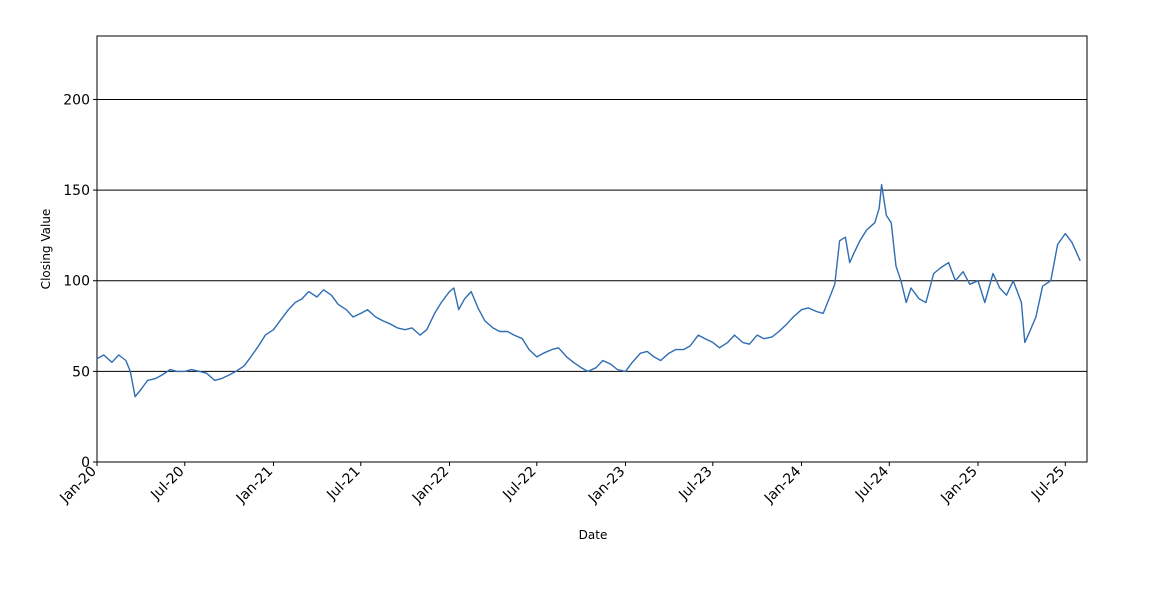  What do you see at coordinates (593, 535) in the screenshot?
I see `x-axis-title: Date` at bounding box center [593, 535].